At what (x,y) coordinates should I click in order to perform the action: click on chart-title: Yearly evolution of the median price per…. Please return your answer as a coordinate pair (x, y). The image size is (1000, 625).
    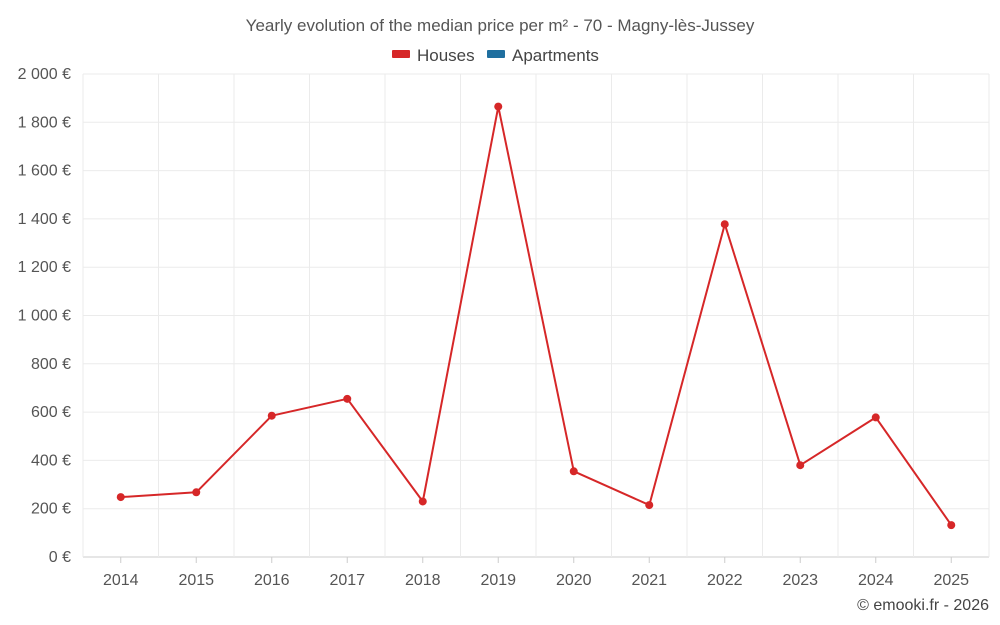
    Looking at the image, I should click on (500, 25).